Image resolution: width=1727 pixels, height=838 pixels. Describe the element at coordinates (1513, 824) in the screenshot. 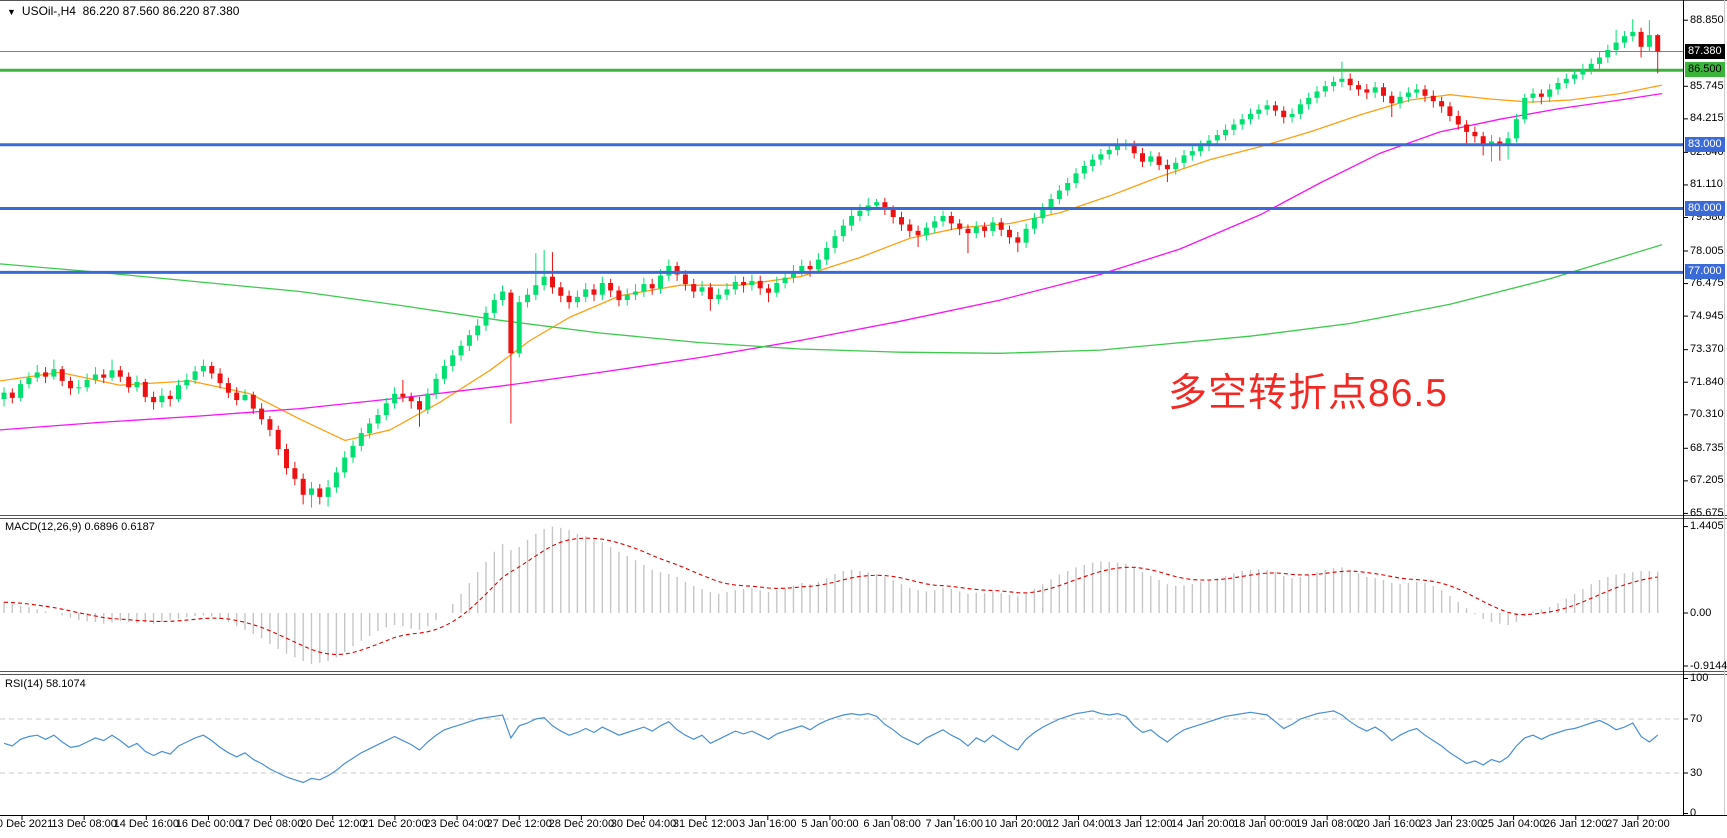

I see `time-axis-label: 25 Jan 04:00` at that location.